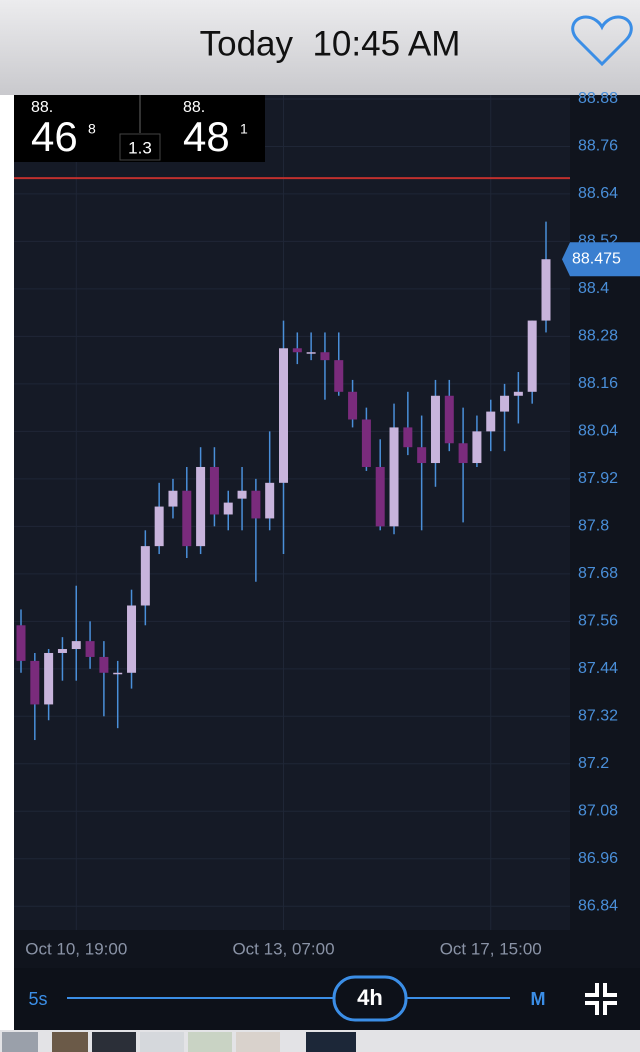 The height and width of the screenshot is (1052, 640). Describe the element at coordinates (605, 512) in the screenshot. I see `price-axis` at that location.